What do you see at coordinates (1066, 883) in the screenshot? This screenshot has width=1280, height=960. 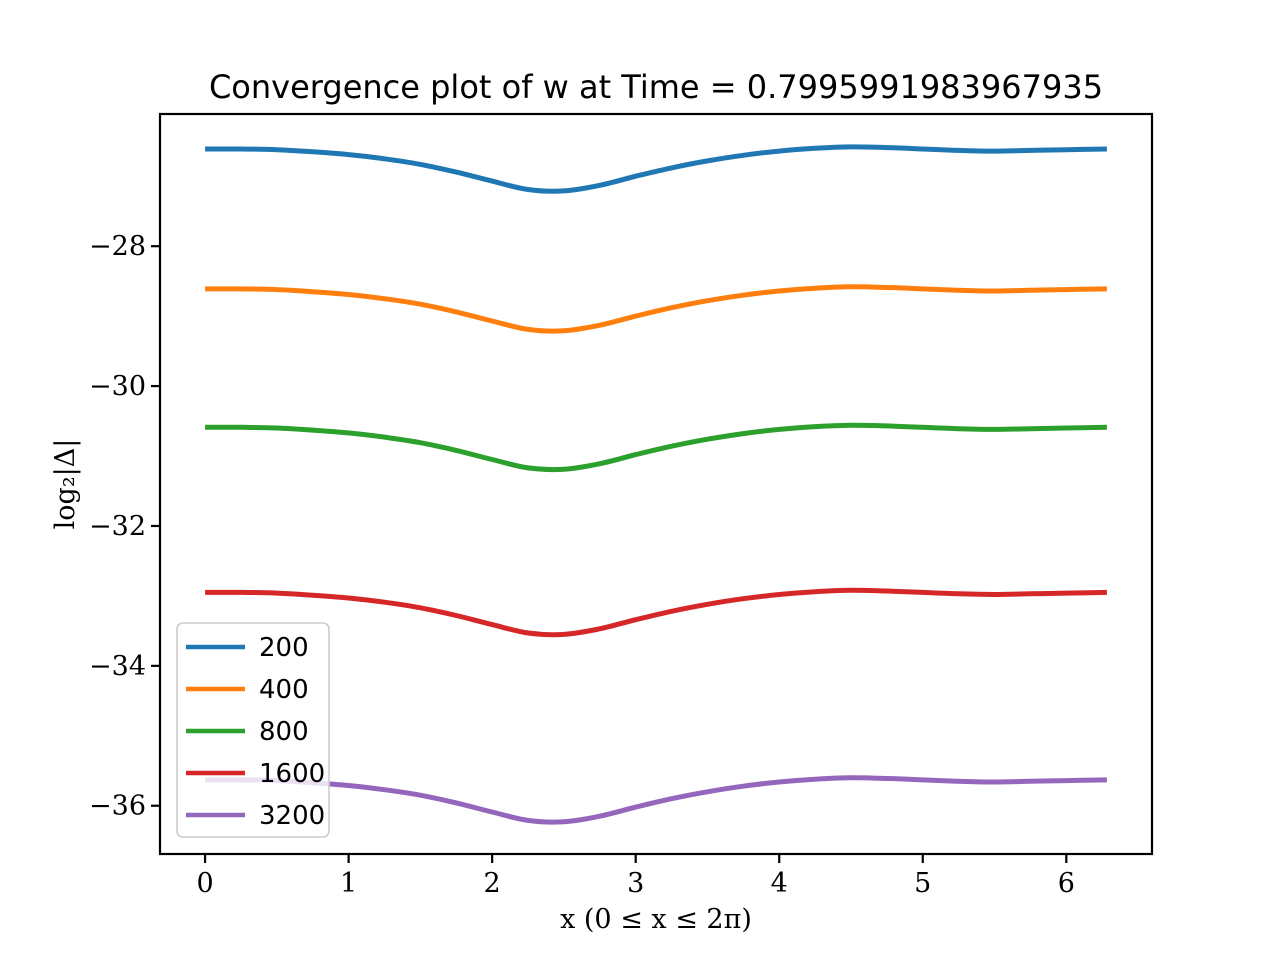 I see `x-tick-label: 6` at bounding box center [1066, 883].